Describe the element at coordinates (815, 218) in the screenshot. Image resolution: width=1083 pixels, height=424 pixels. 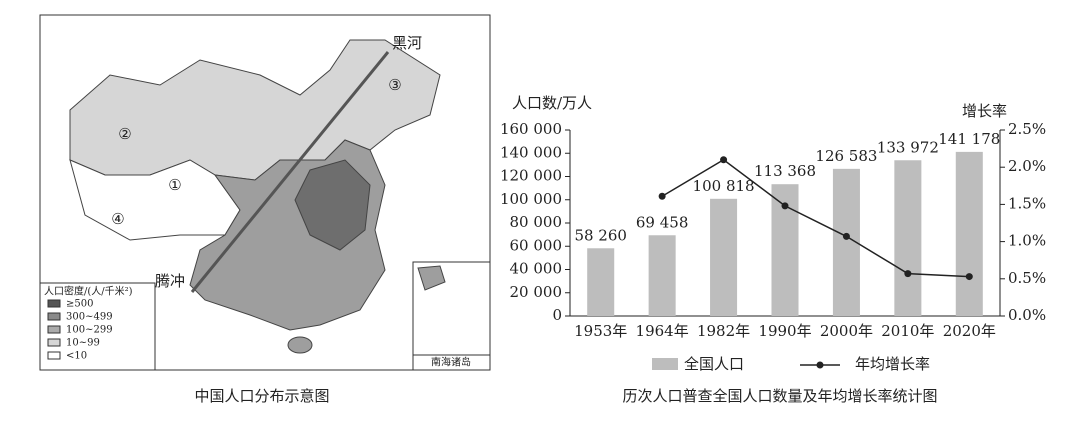
I see `line` at that location.